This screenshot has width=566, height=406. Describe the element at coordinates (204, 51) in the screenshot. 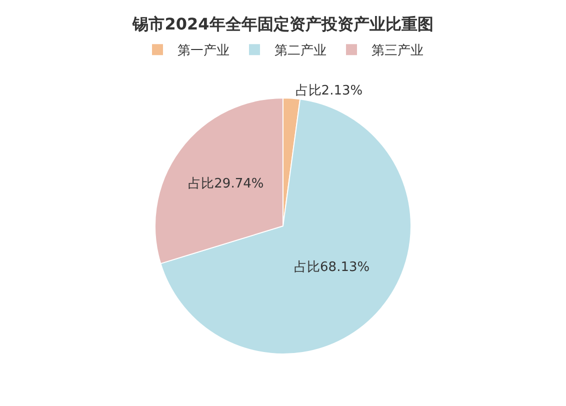

I see `legend-label: 第一产业` at that location.